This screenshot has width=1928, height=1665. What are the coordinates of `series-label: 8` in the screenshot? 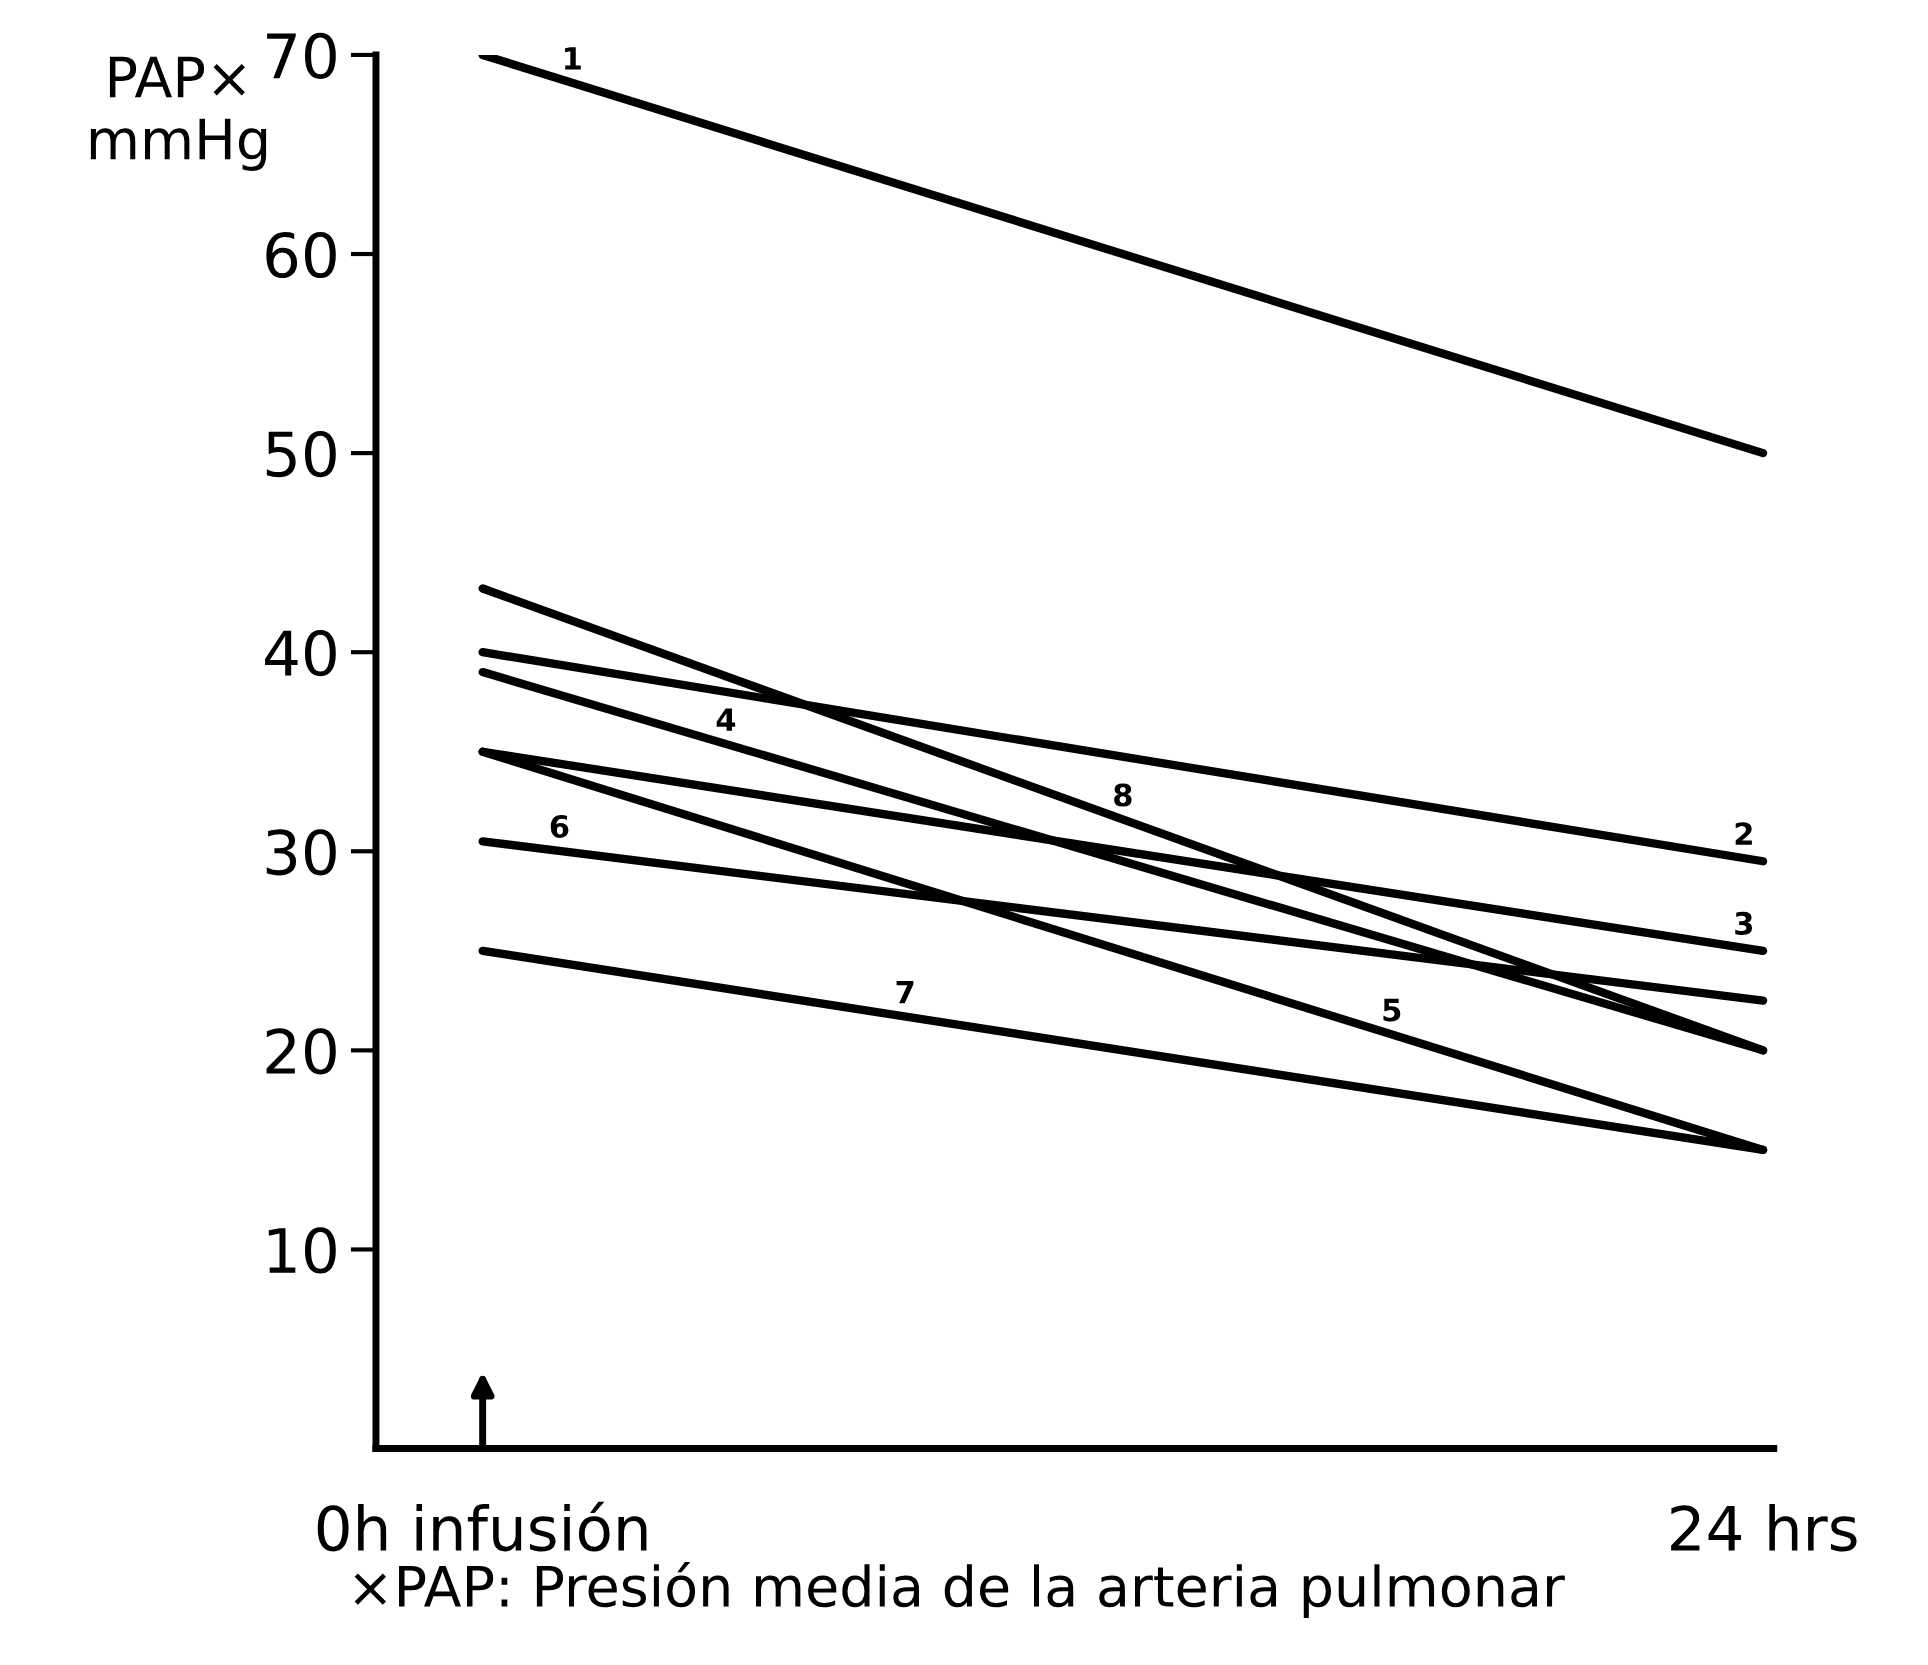 It's located at (1123, 795).